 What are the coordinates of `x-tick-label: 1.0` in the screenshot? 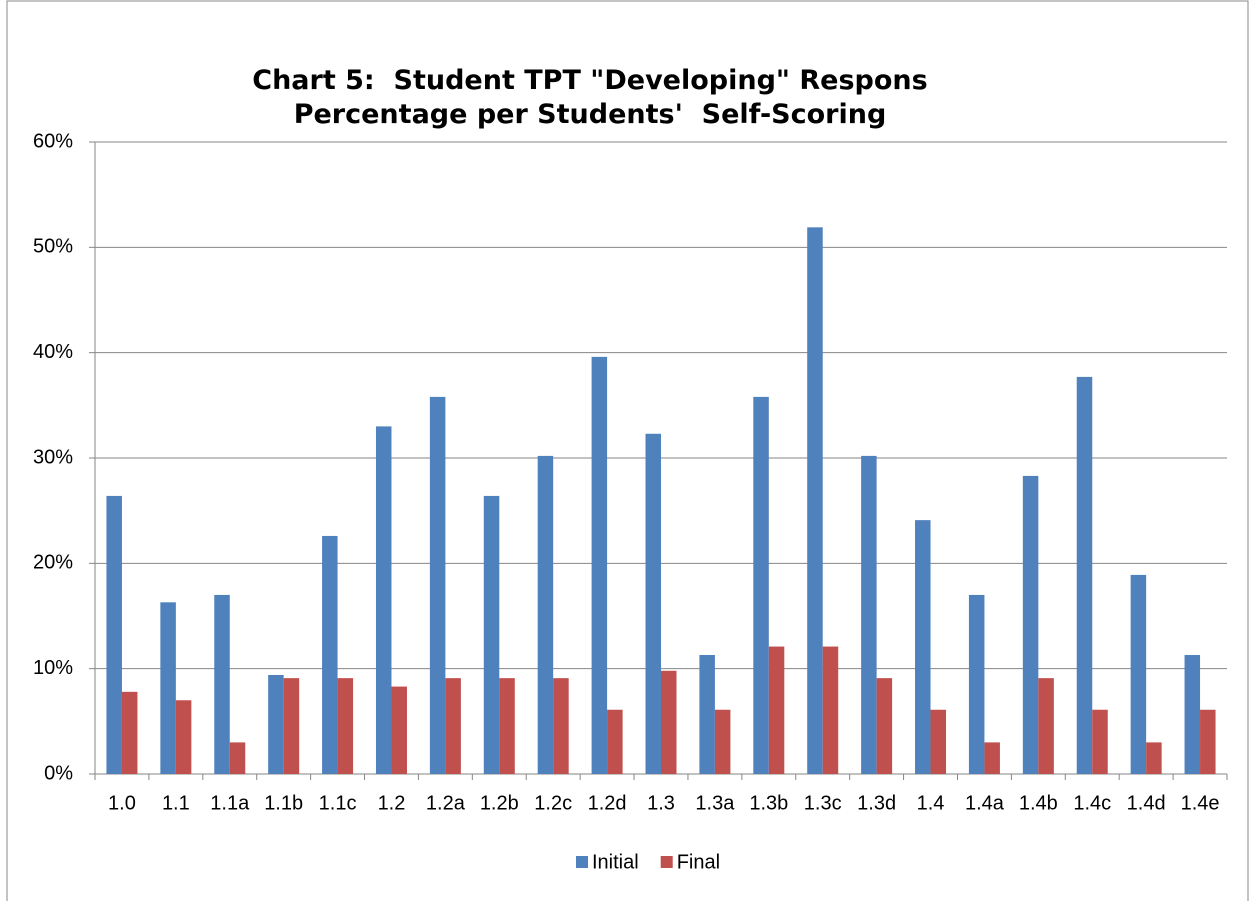 It's located at (122, 803).